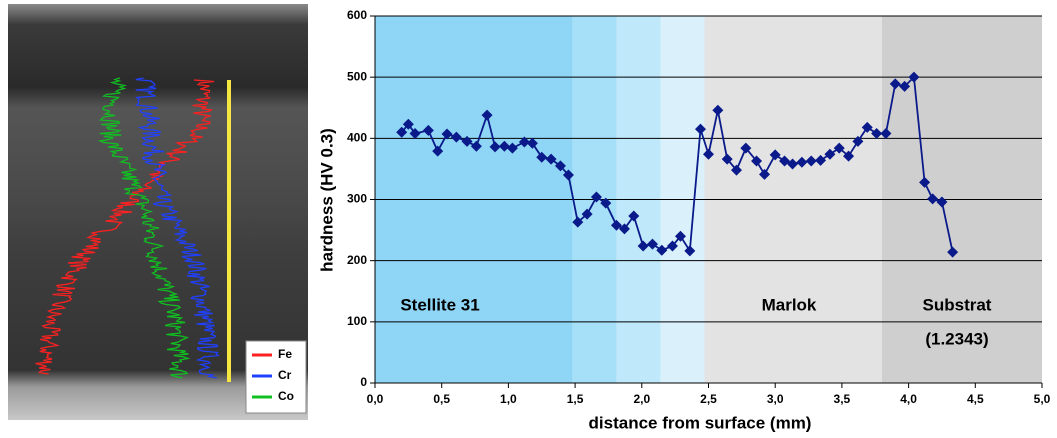 Image resolution: width=1057 pixels, height=438 pixels. I want to click on x-tick-label: 0,0, so click(375, 399).